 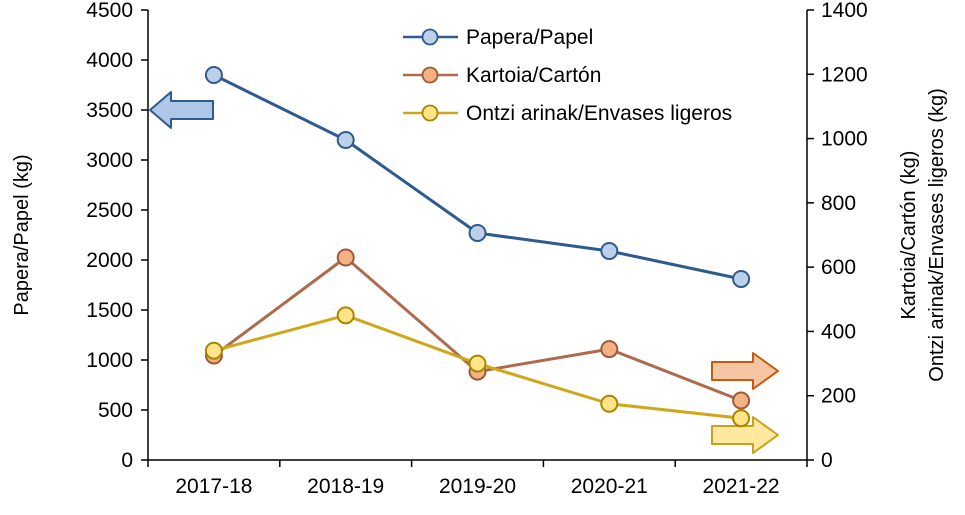 I want to click on left-axis-tick-label: 2000, so click(x=109, y=260).